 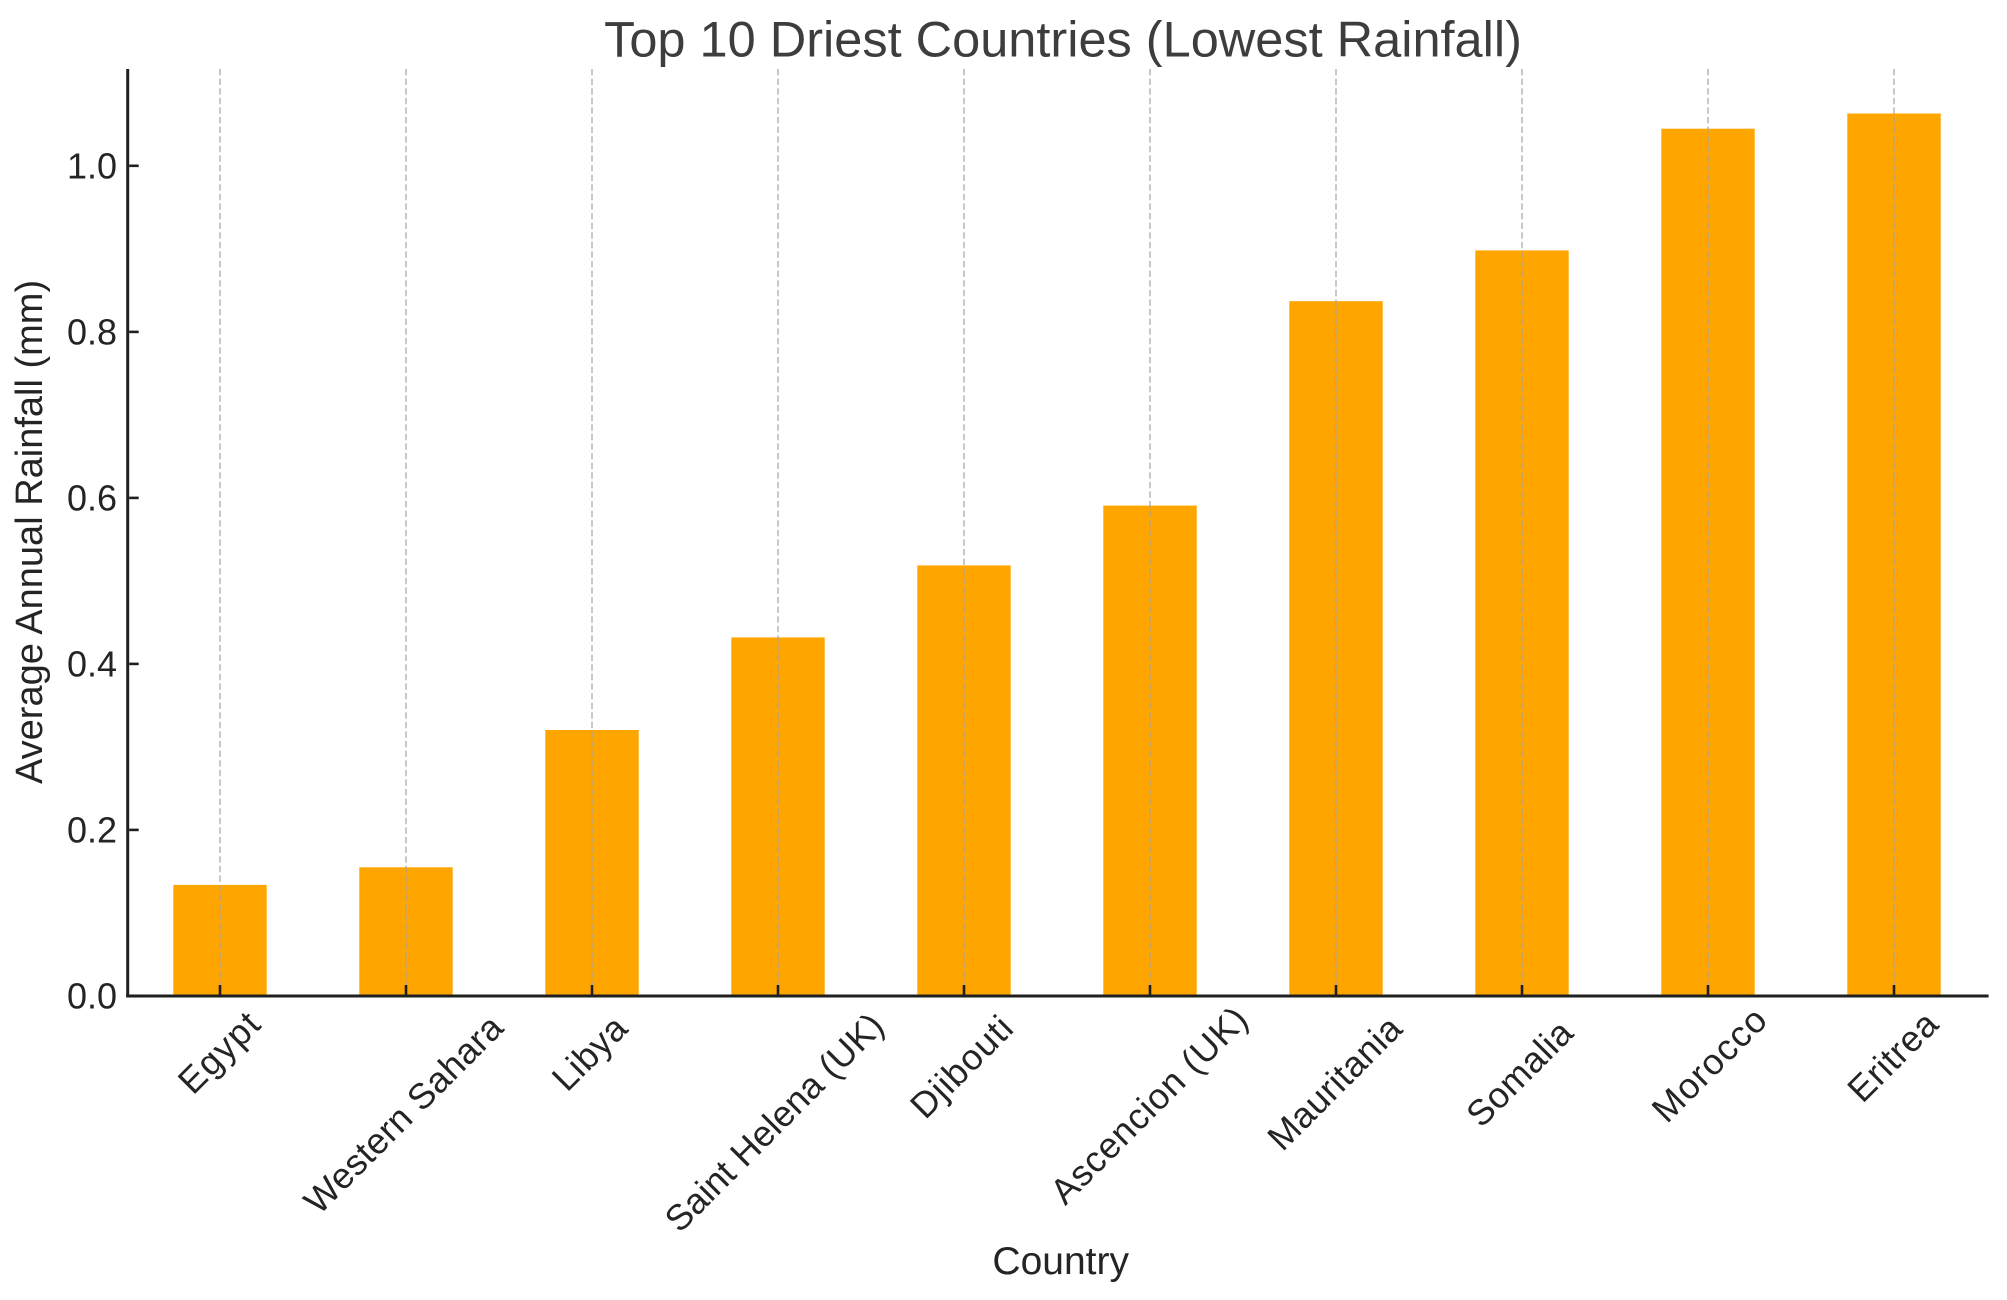 I want to click on svg-text: 1.0, so click(x=92, y=165).